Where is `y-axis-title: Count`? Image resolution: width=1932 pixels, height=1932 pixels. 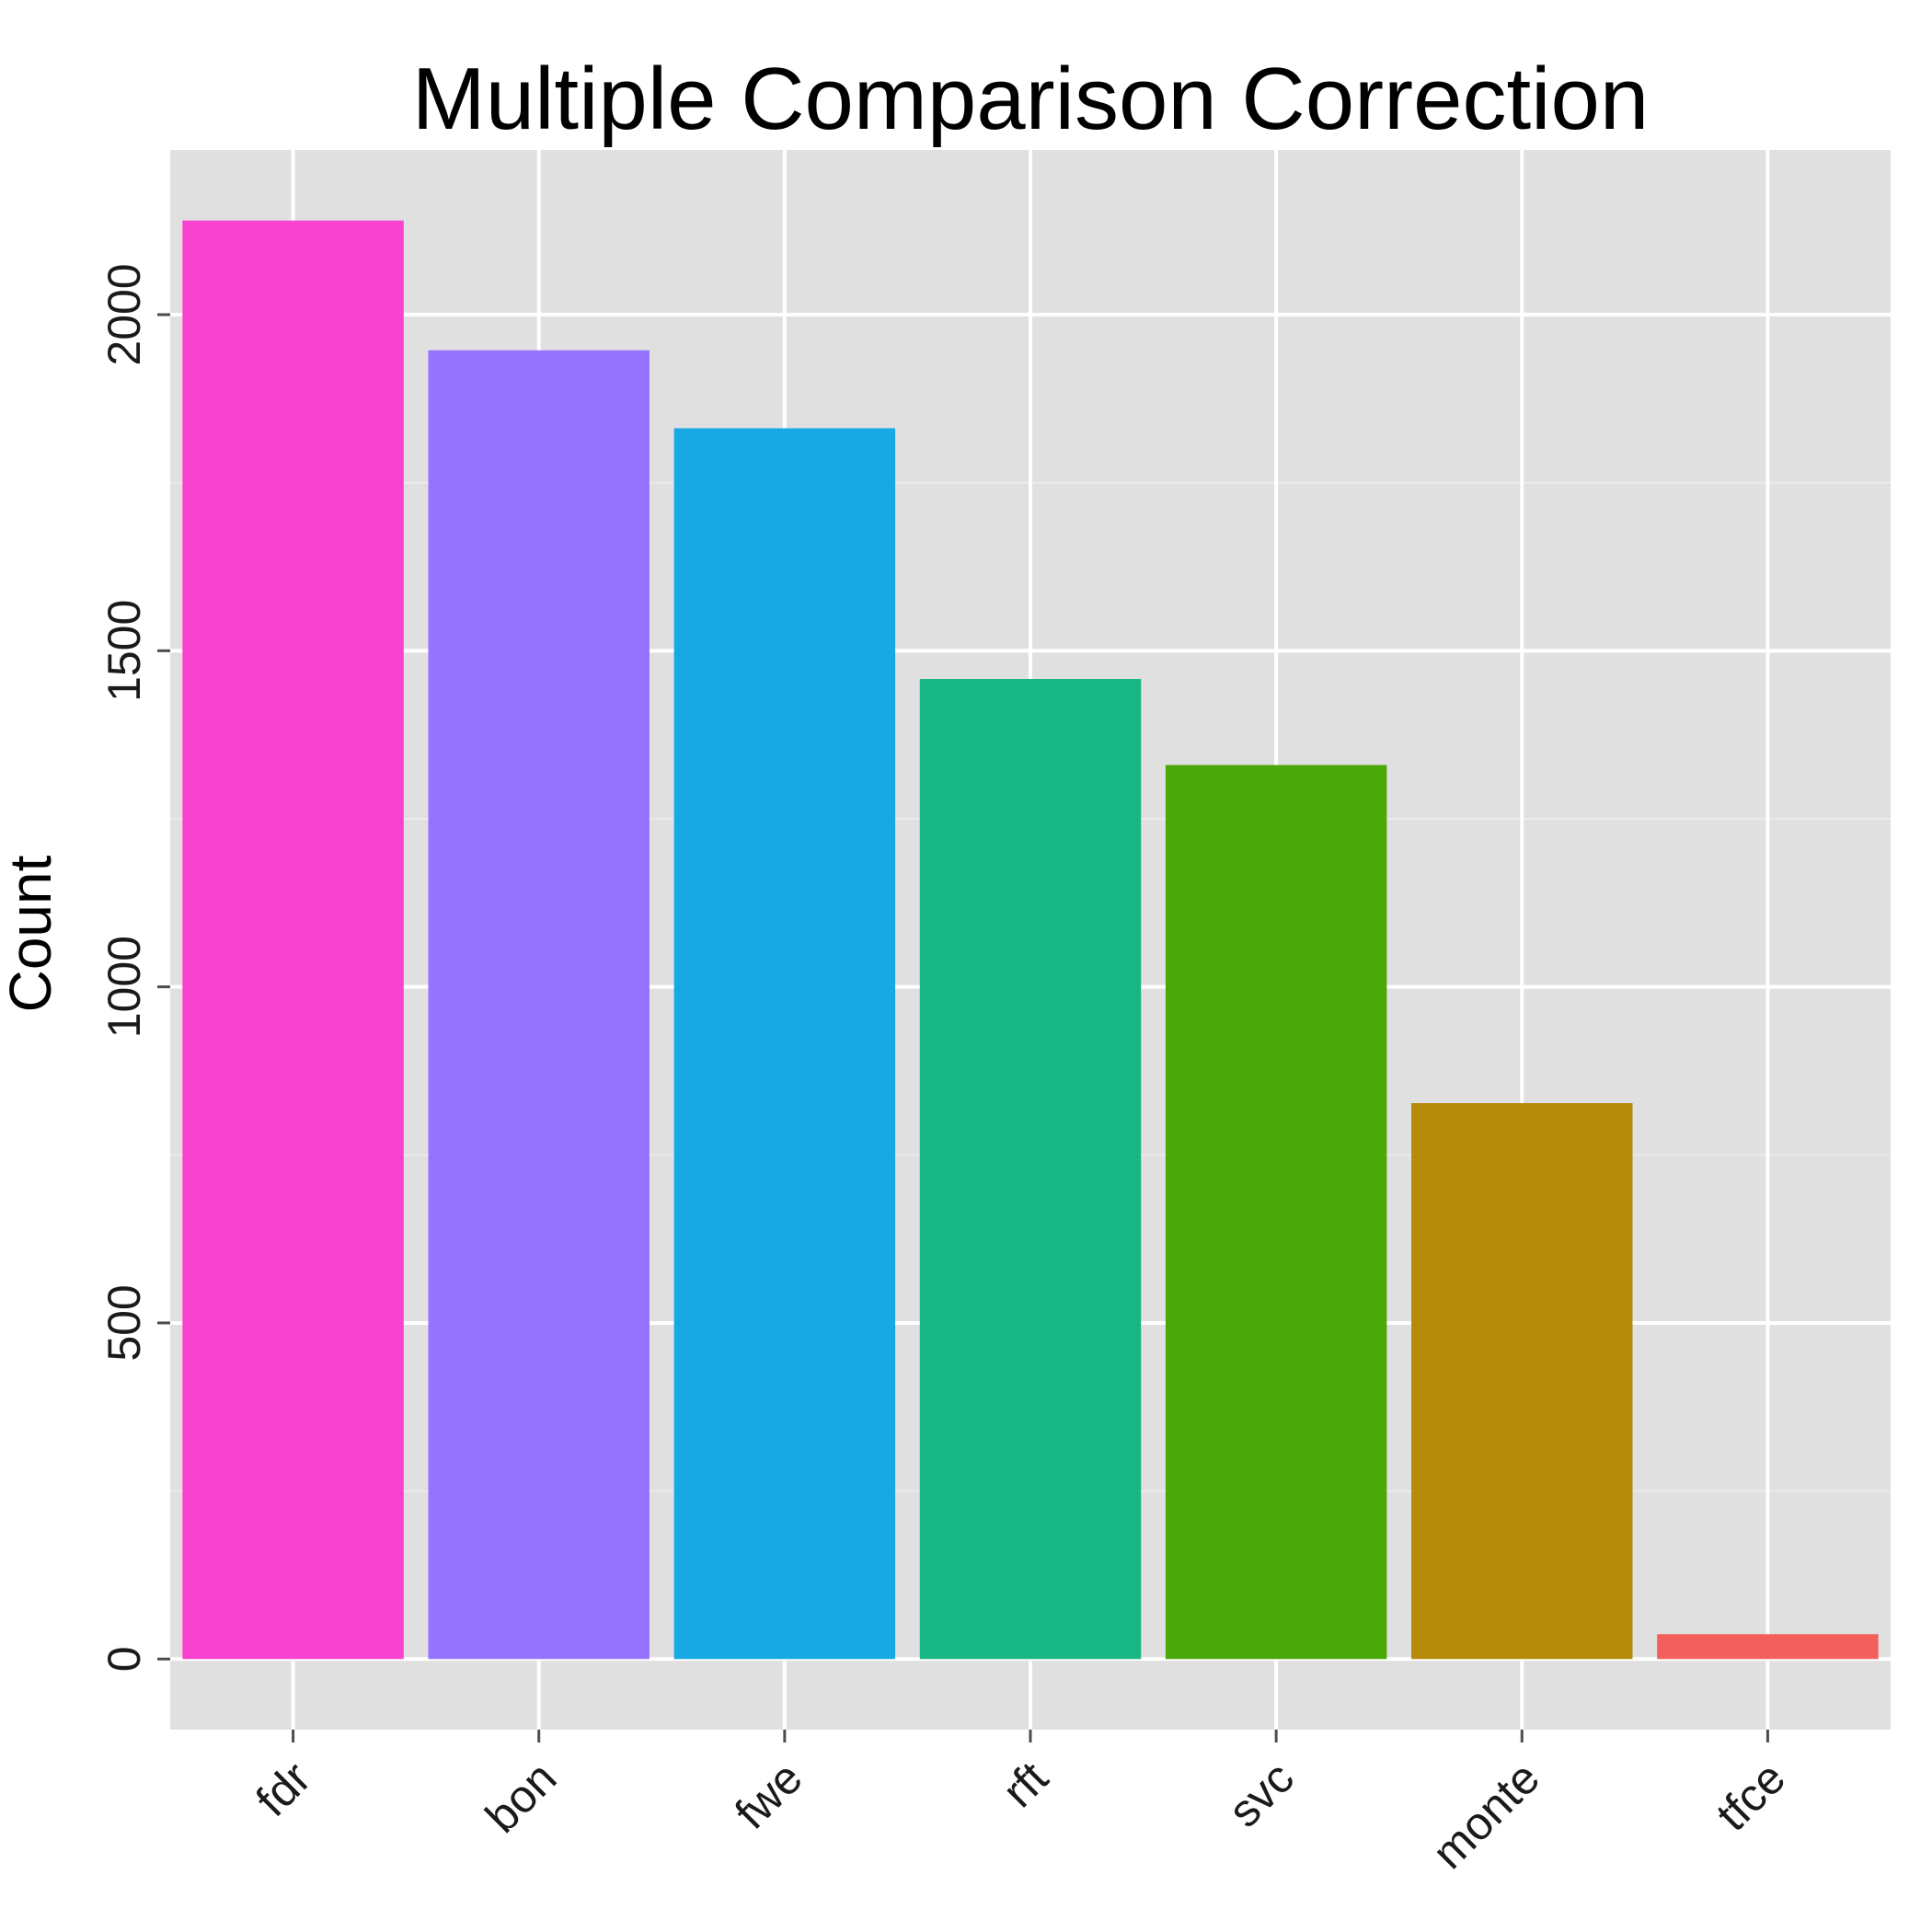
y-axis-title: Count is located at coordinates (32, 933).